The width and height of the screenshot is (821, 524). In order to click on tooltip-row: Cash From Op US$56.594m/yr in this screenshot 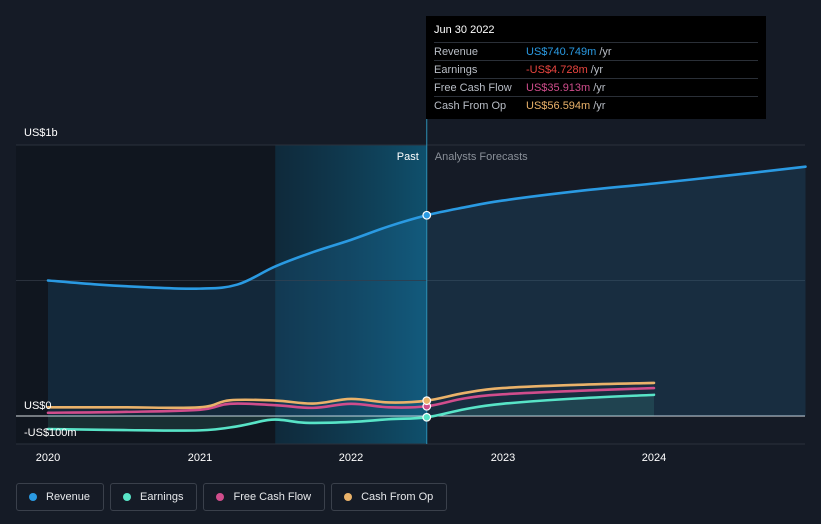, I will do `click(596, 105)`.